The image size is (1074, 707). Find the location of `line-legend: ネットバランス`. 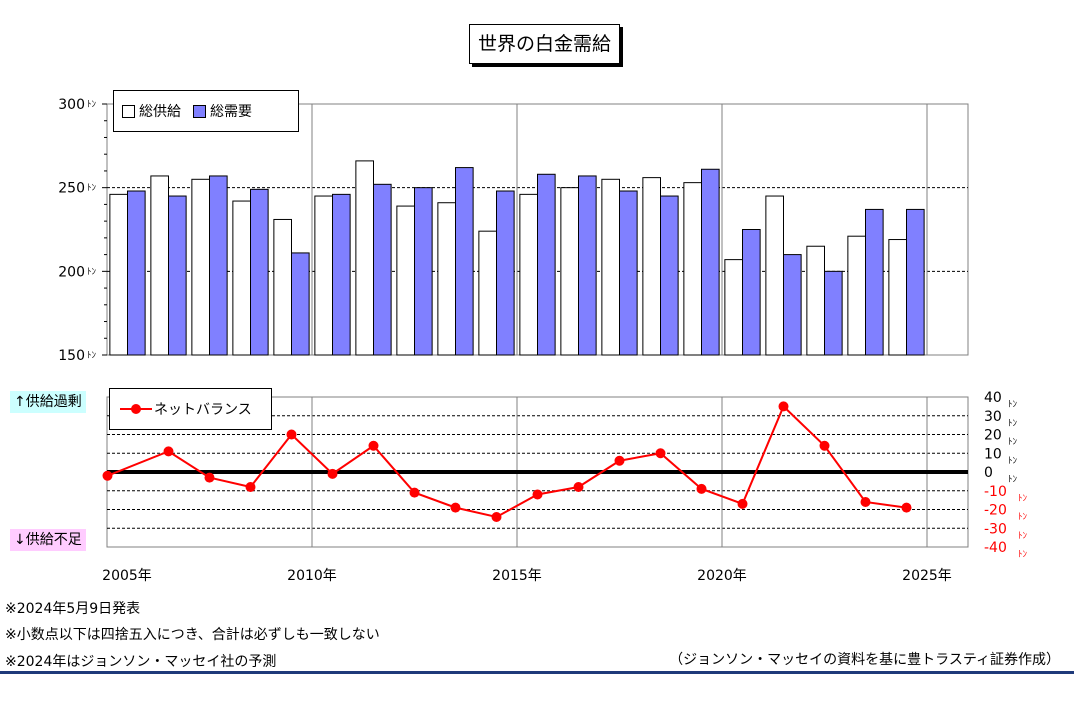

line-legend: ネットバランス is located at coordinates (190, 409).